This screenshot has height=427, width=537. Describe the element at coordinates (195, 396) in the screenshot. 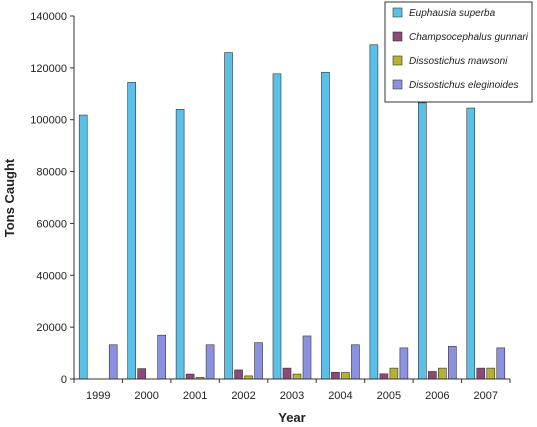

I see `x-tick-label: 2001` at that location.